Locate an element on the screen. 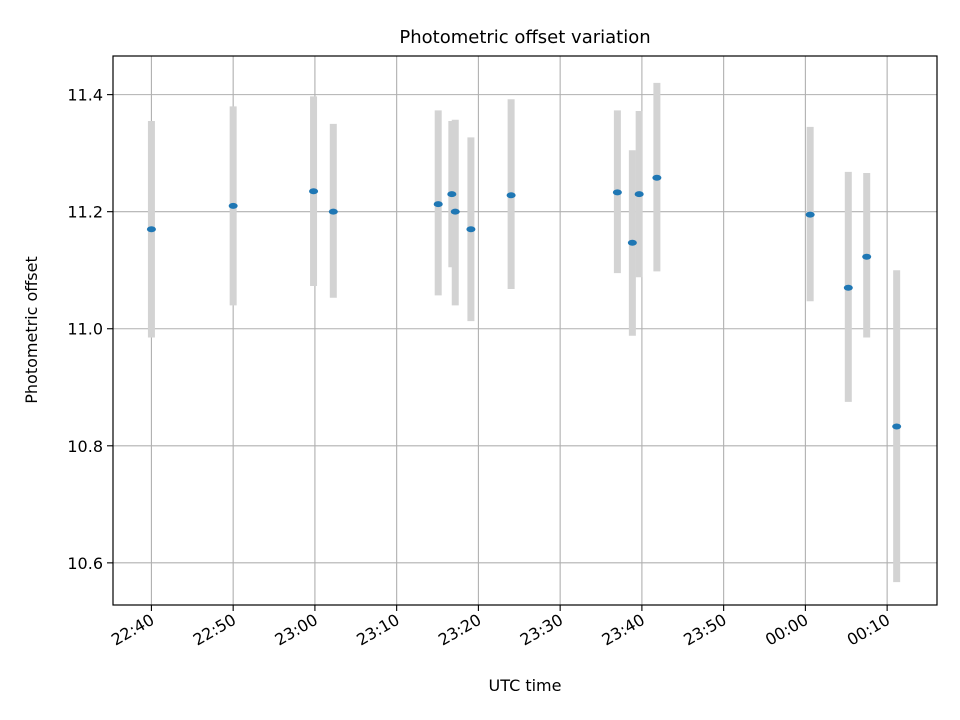 The width and height of the screenshot is (960, 720). y-tick-label: 10.6 is located at coordinates (85, 563).